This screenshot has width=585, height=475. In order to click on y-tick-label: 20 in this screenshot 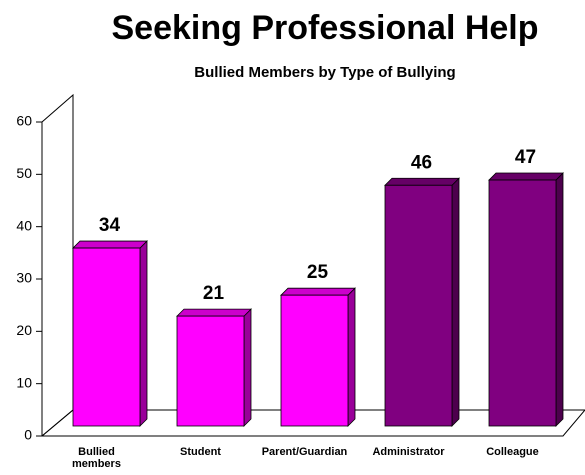, I will do `click(24, 330)`.